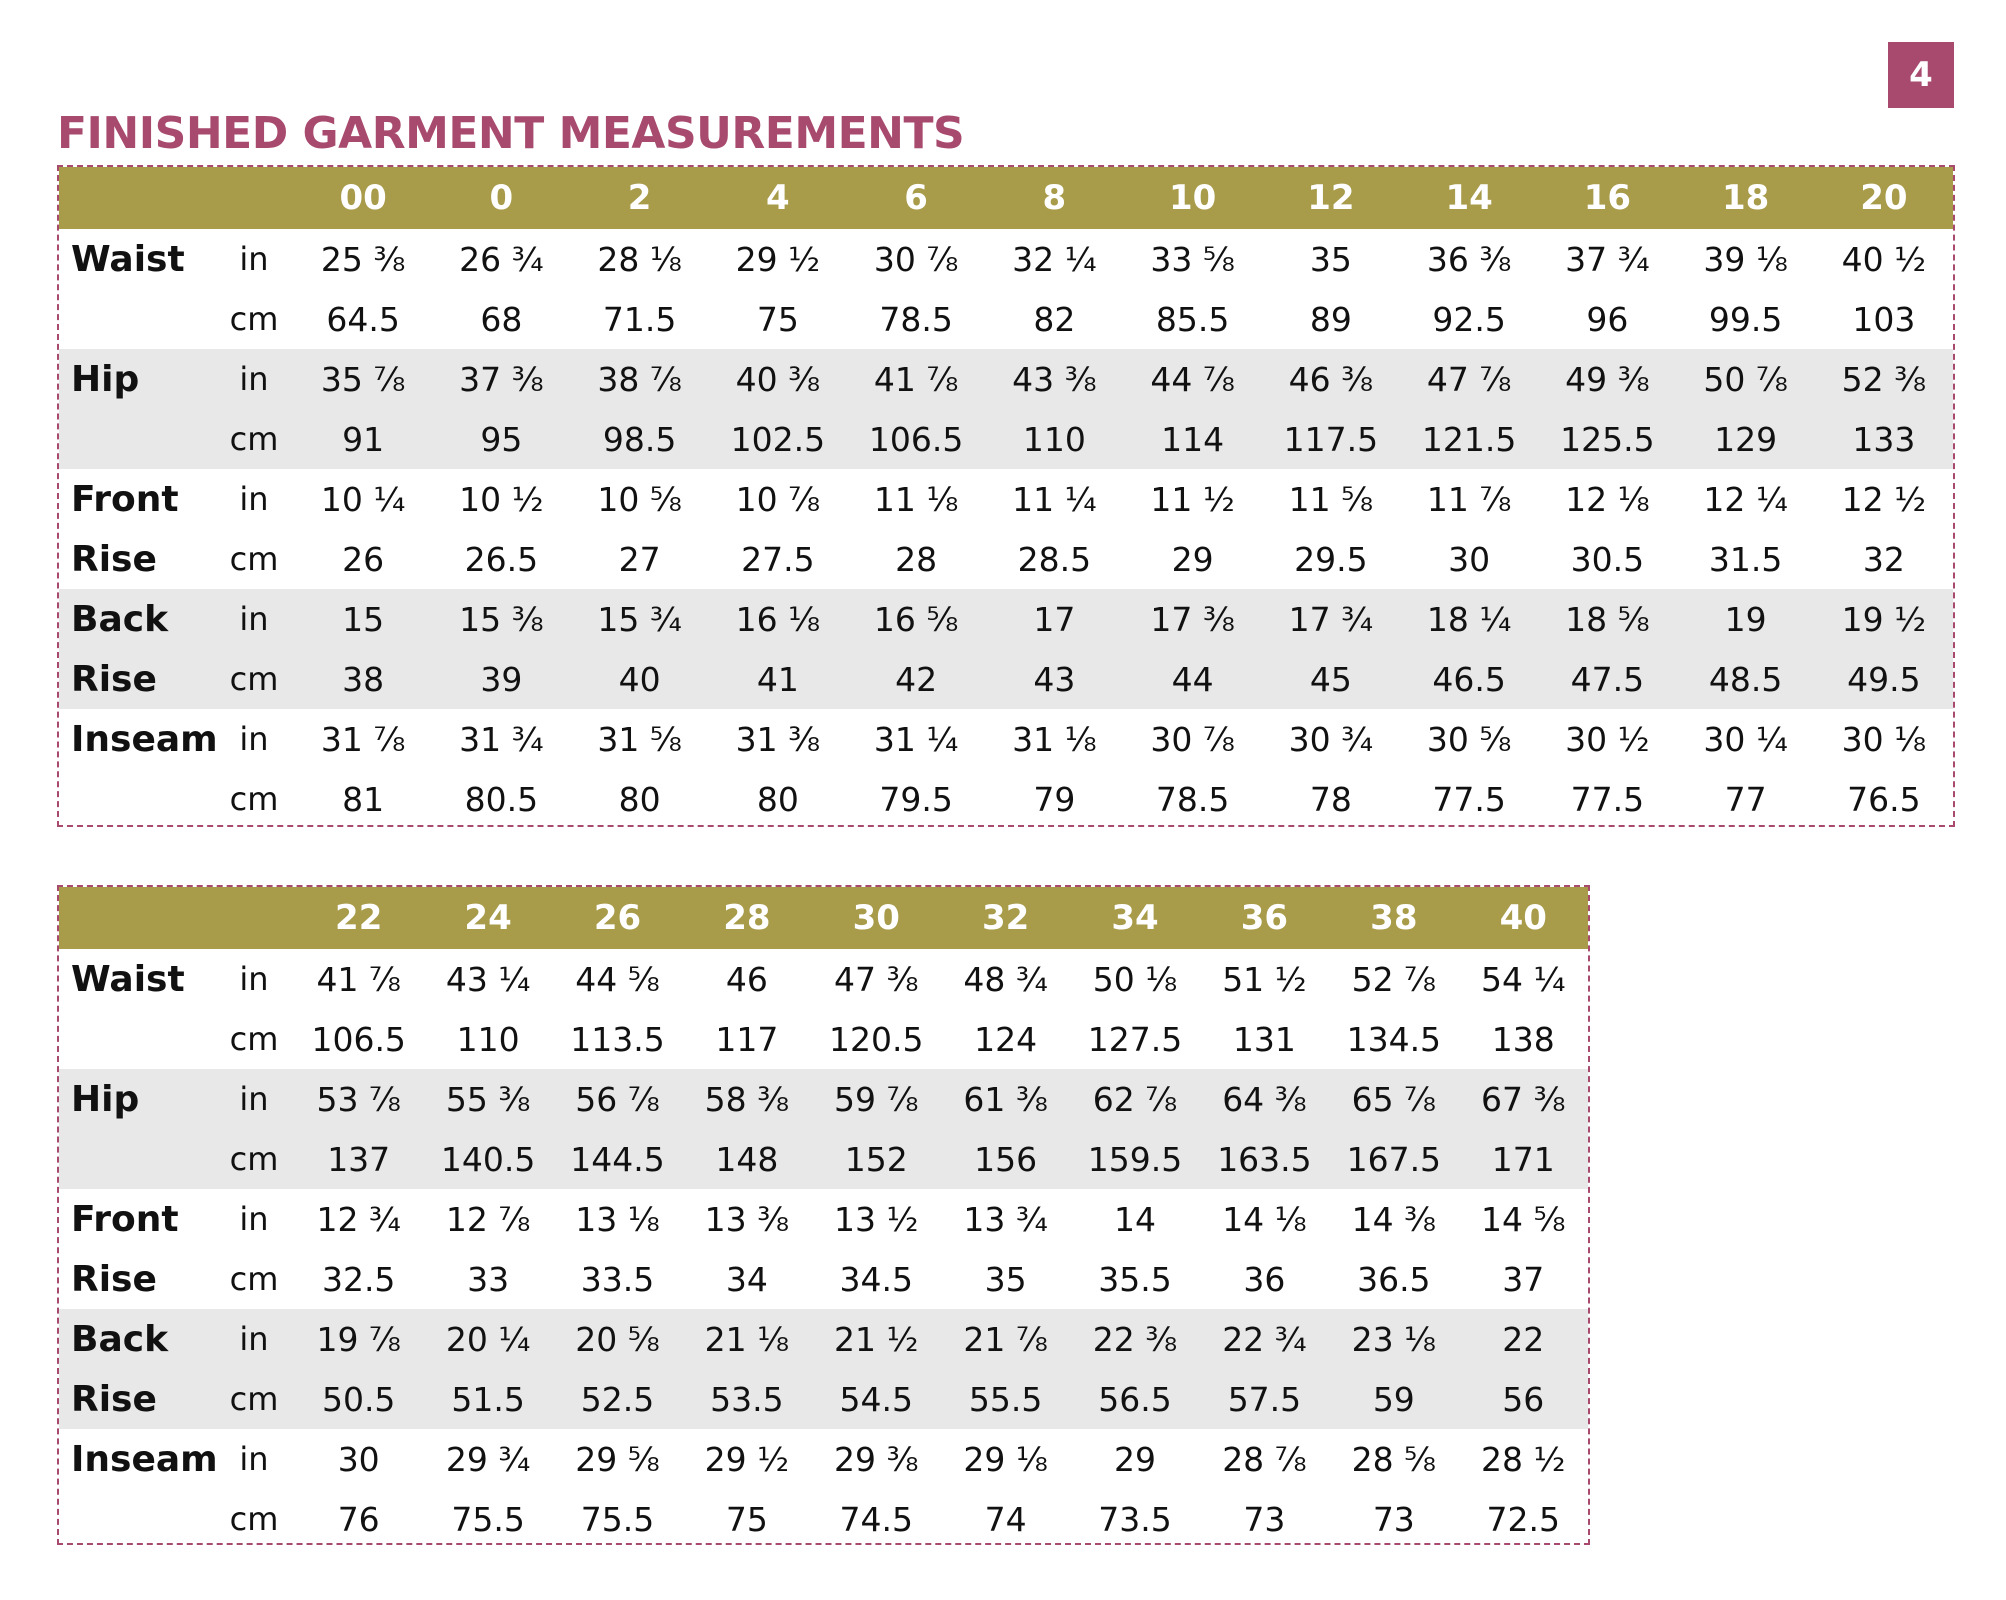 The image size is (2006, 1600). I want to click on measurement-value: 78.5, so click(1192, 799).